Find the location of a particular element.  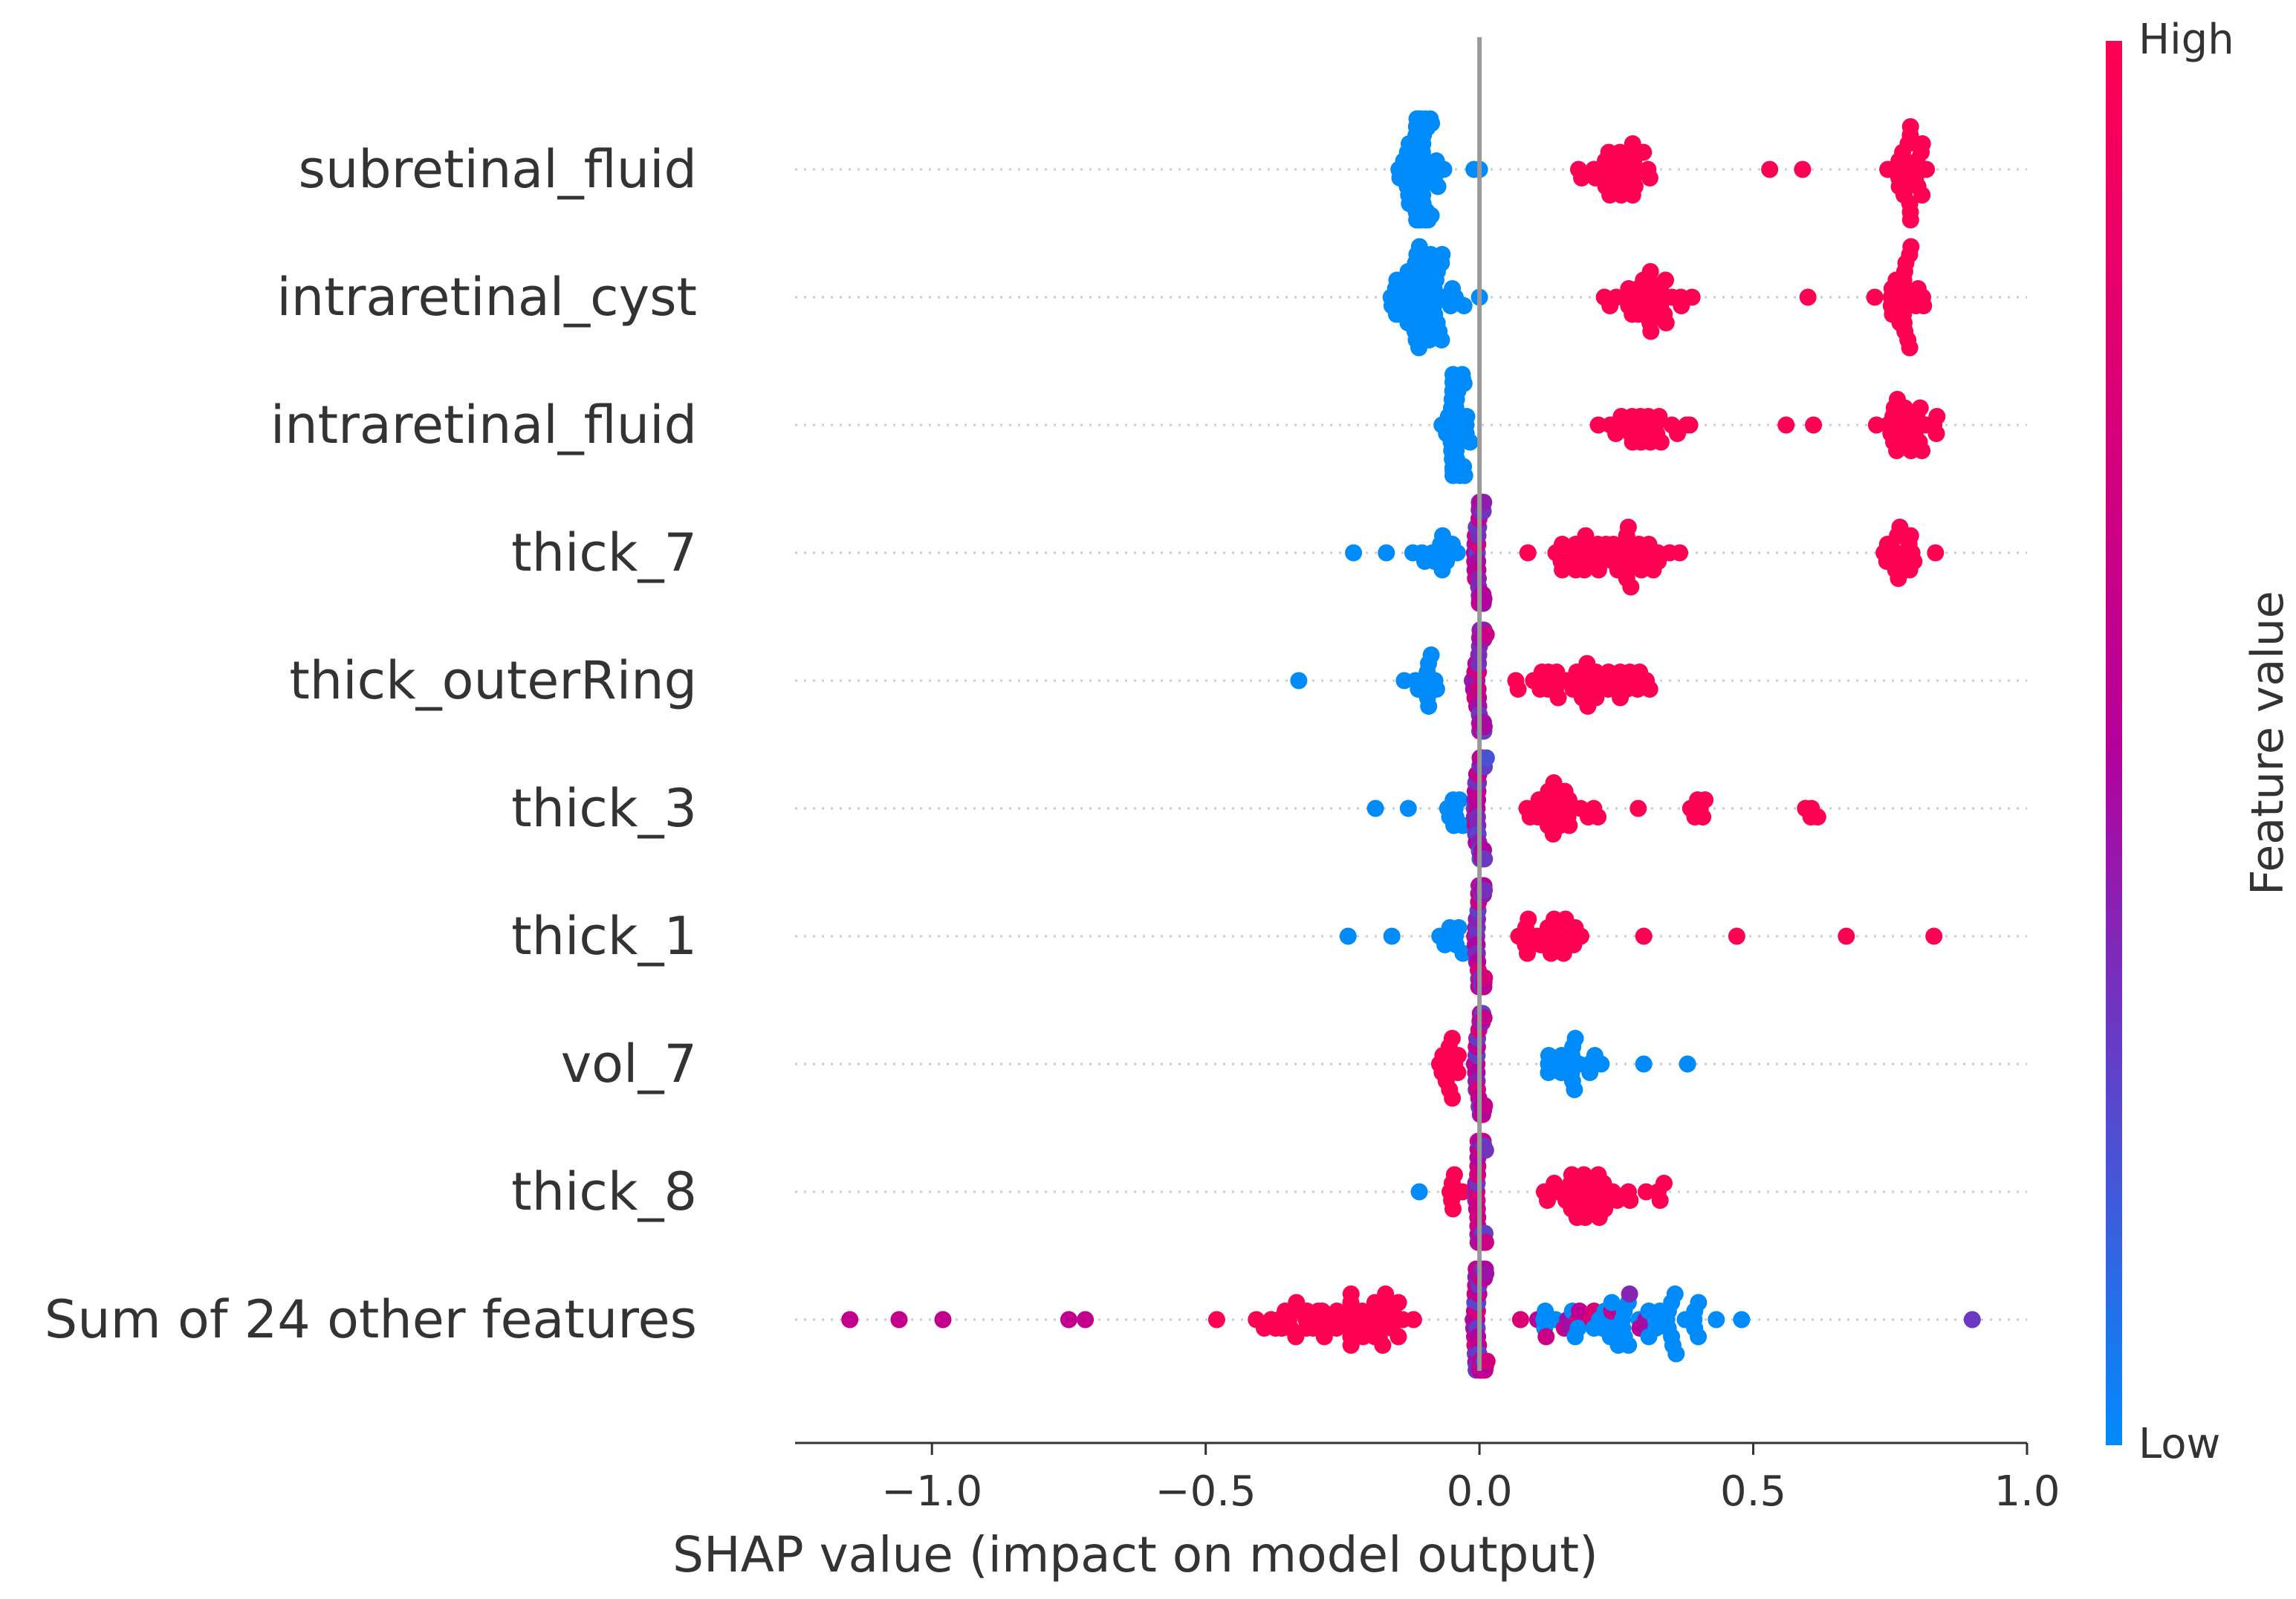

x-tick-label-1: −0.5 is located at coordinates (1205, 1491).